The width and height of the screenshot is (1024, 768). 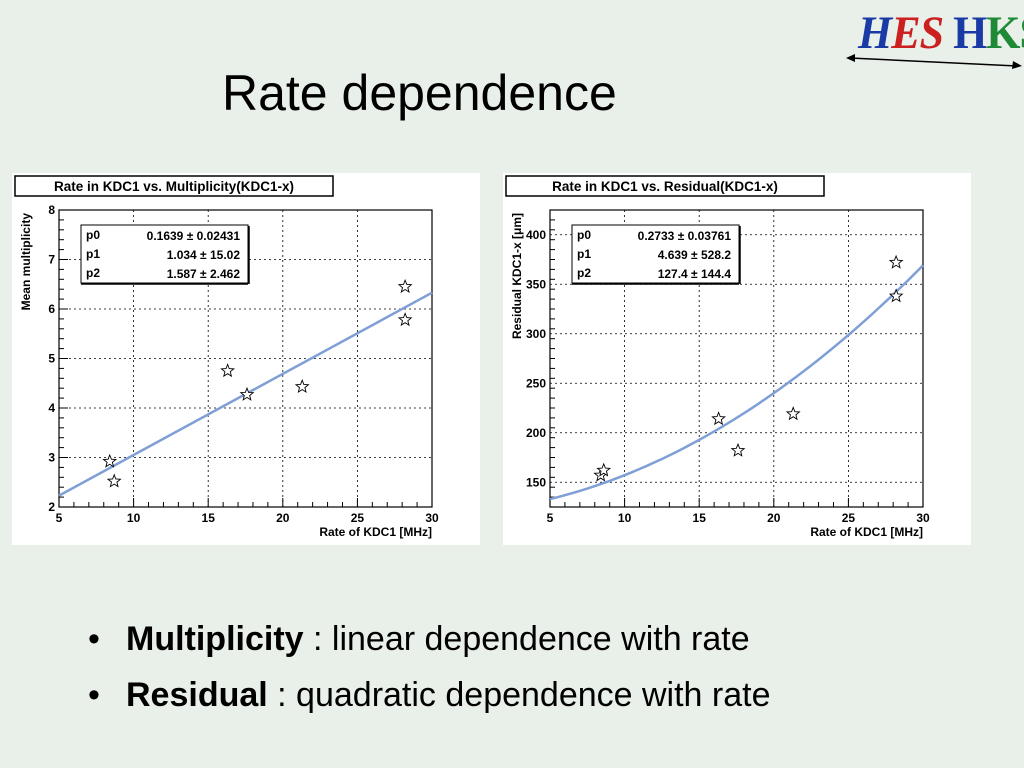 What do you see at coordinates (536, 433) in the screenshot?
I see `y-tick-label: 200` at bounding box center [536, 433].